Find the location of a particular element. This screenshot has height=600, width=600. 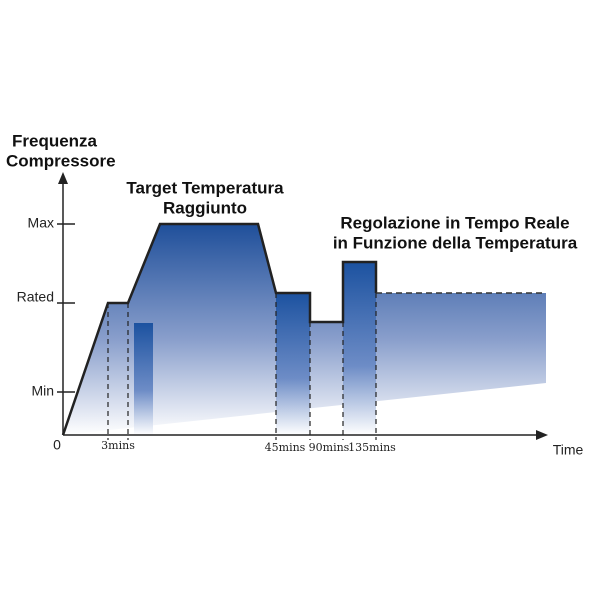

y-title: Compressore is located at coordinates (61, 160).